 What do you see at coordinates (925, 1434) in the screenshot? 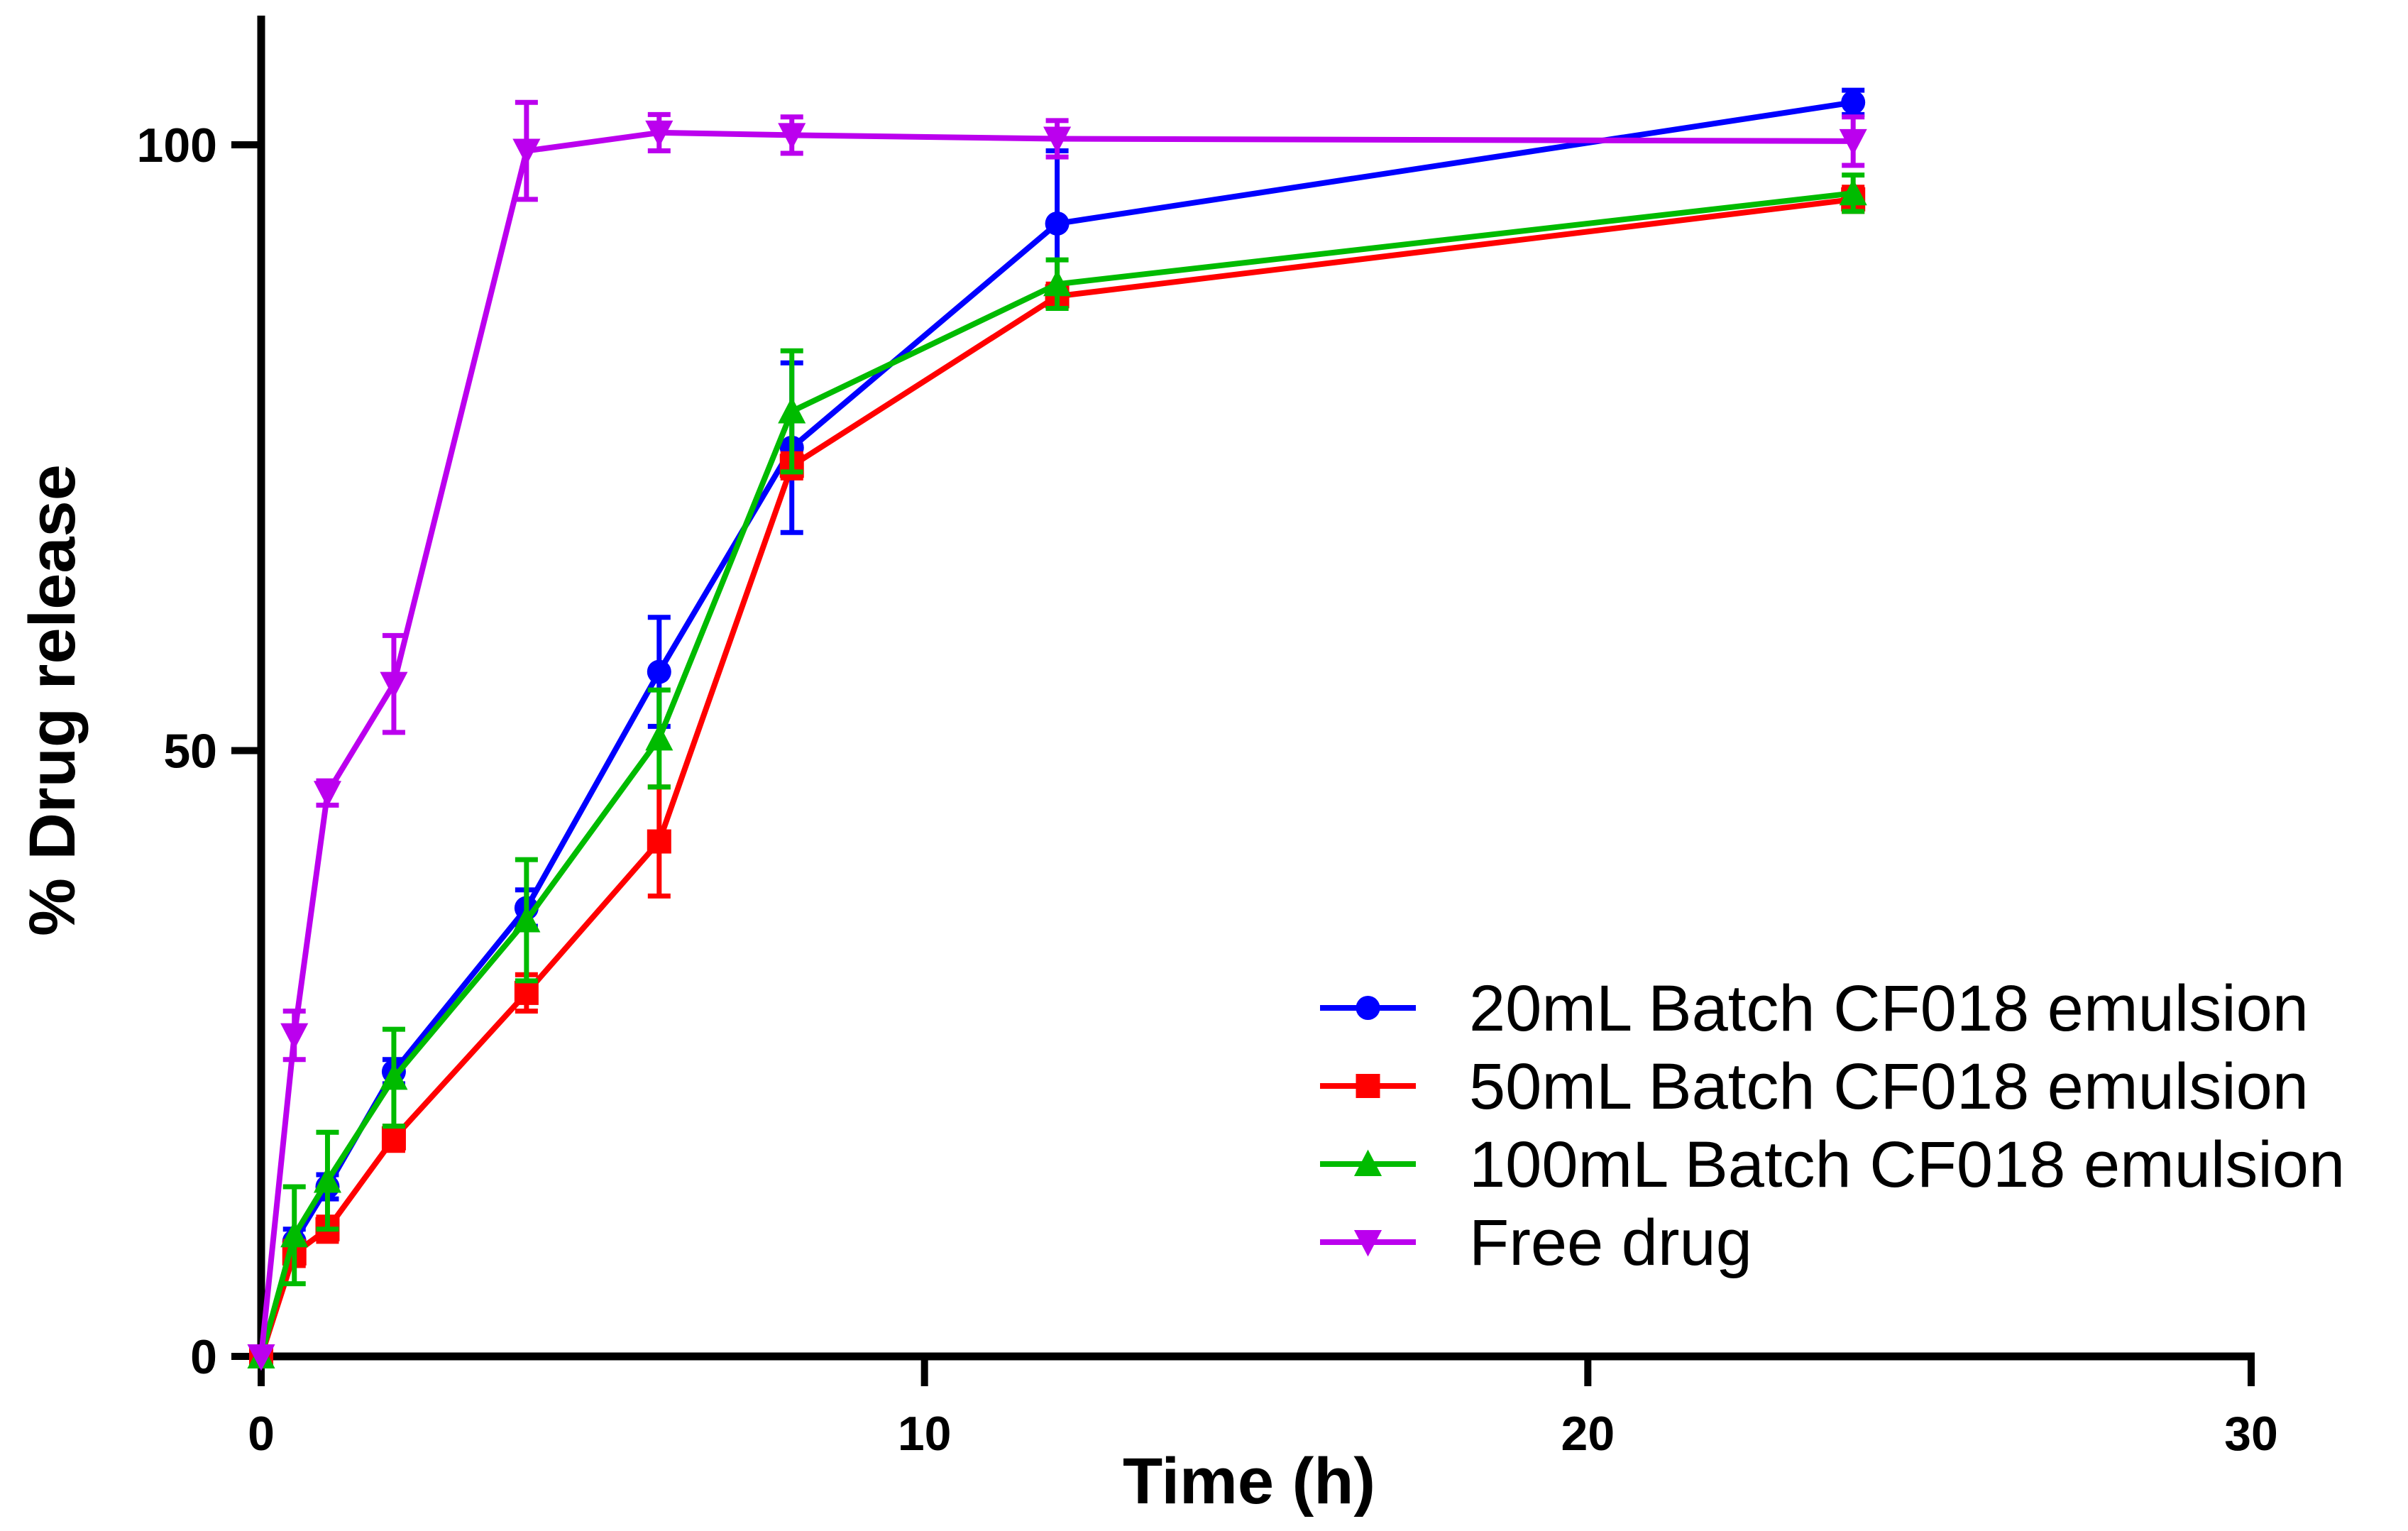
I see `x-tick-label-1: 10` at bounding box center [925, 1434].